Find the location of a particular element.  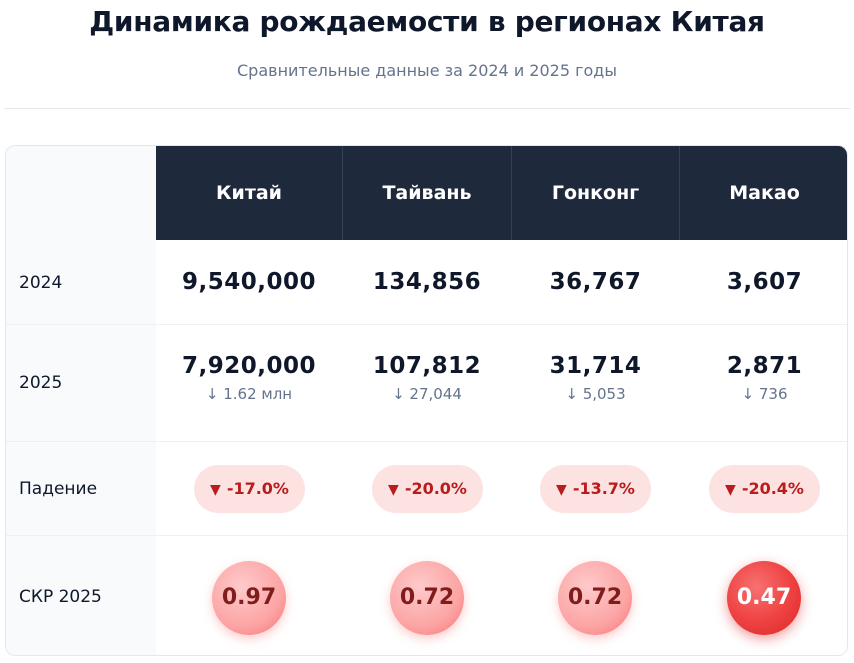

change-2025: ↓ 1.62 млн is located at coordinates (249, 394).